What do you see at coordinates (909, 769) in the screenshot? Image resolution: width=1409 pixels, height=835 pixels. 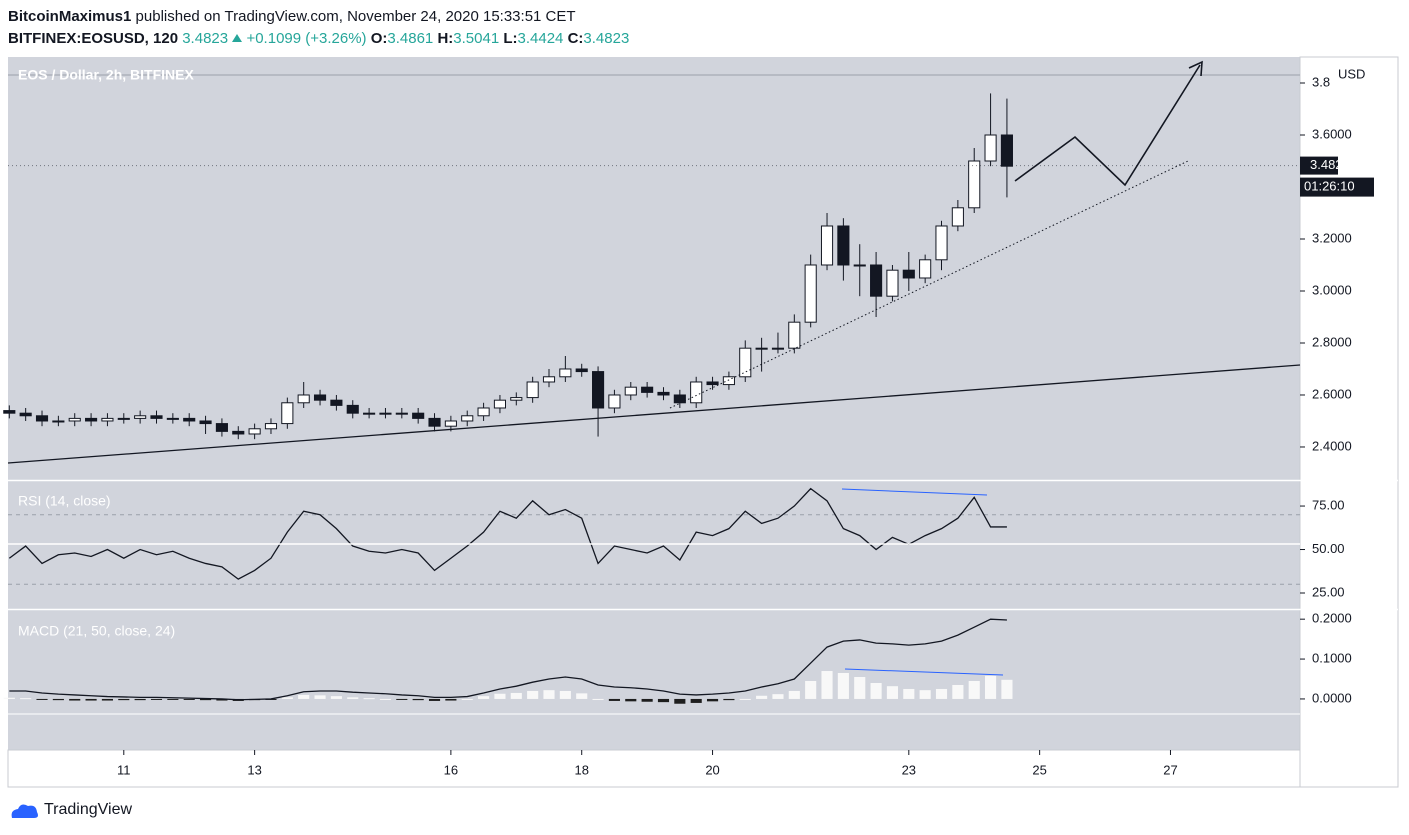 I see `x-tick-label: 23` at bounding box center [909, 769].